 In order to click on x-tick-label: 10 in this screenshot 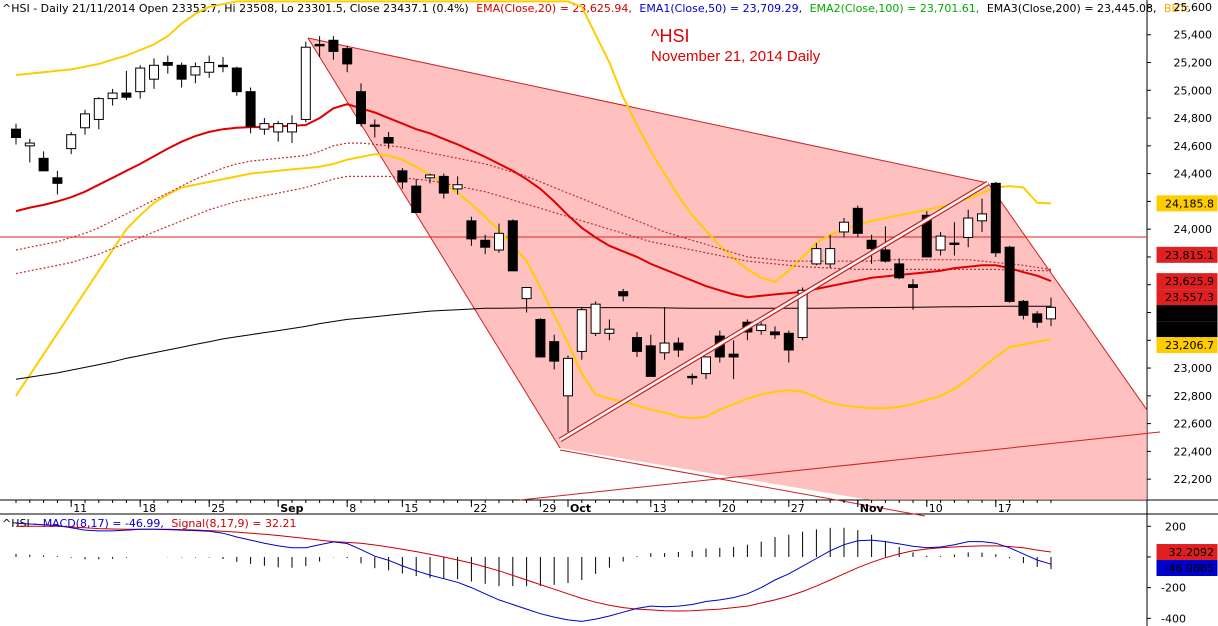, I will do `click(936, 508)`.